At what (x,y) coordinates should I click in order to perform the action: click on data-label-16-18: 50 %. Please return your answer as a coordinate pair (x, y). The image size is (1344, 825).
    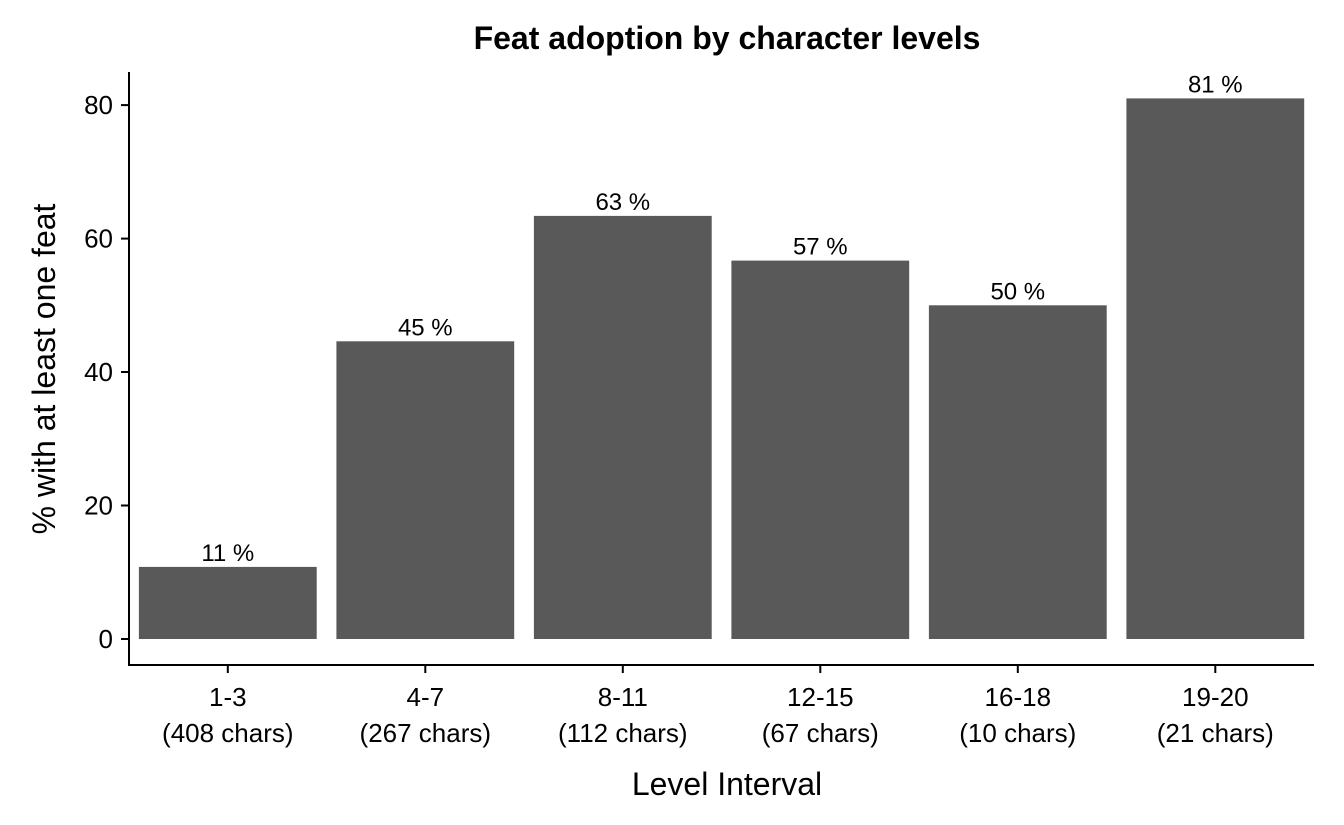
    Looking at the image, I should click on (1017, 291).